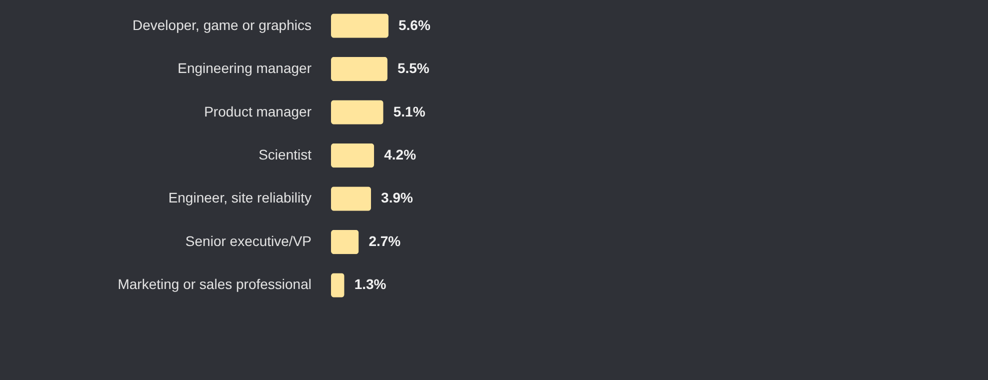  Describe the element at coordinates (258, 111) in the screenshot. I see `y-tick-label: Product manager` at that location.